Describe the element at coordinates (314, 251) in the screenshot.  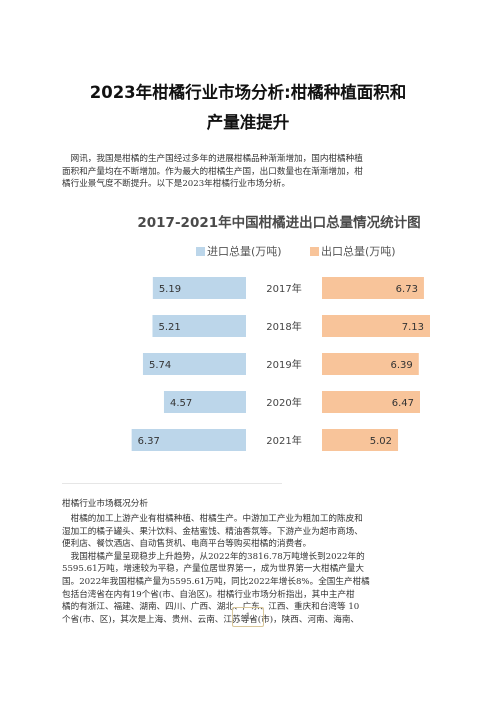
I see `legend-swatch-export` at that location.